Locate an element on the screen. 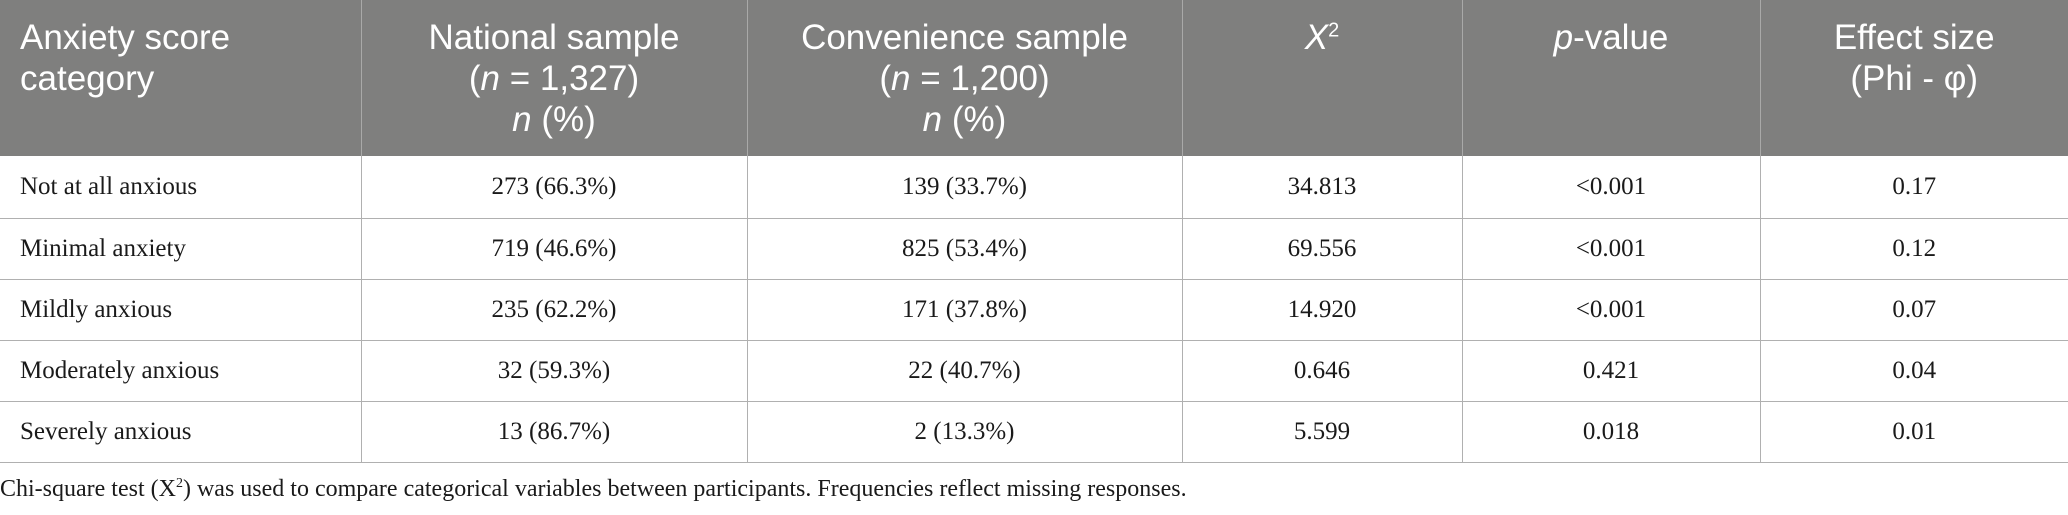 This screenshot has height=515, width=2068. header-national-pct: n (%) is located at coordinates (554, 119).